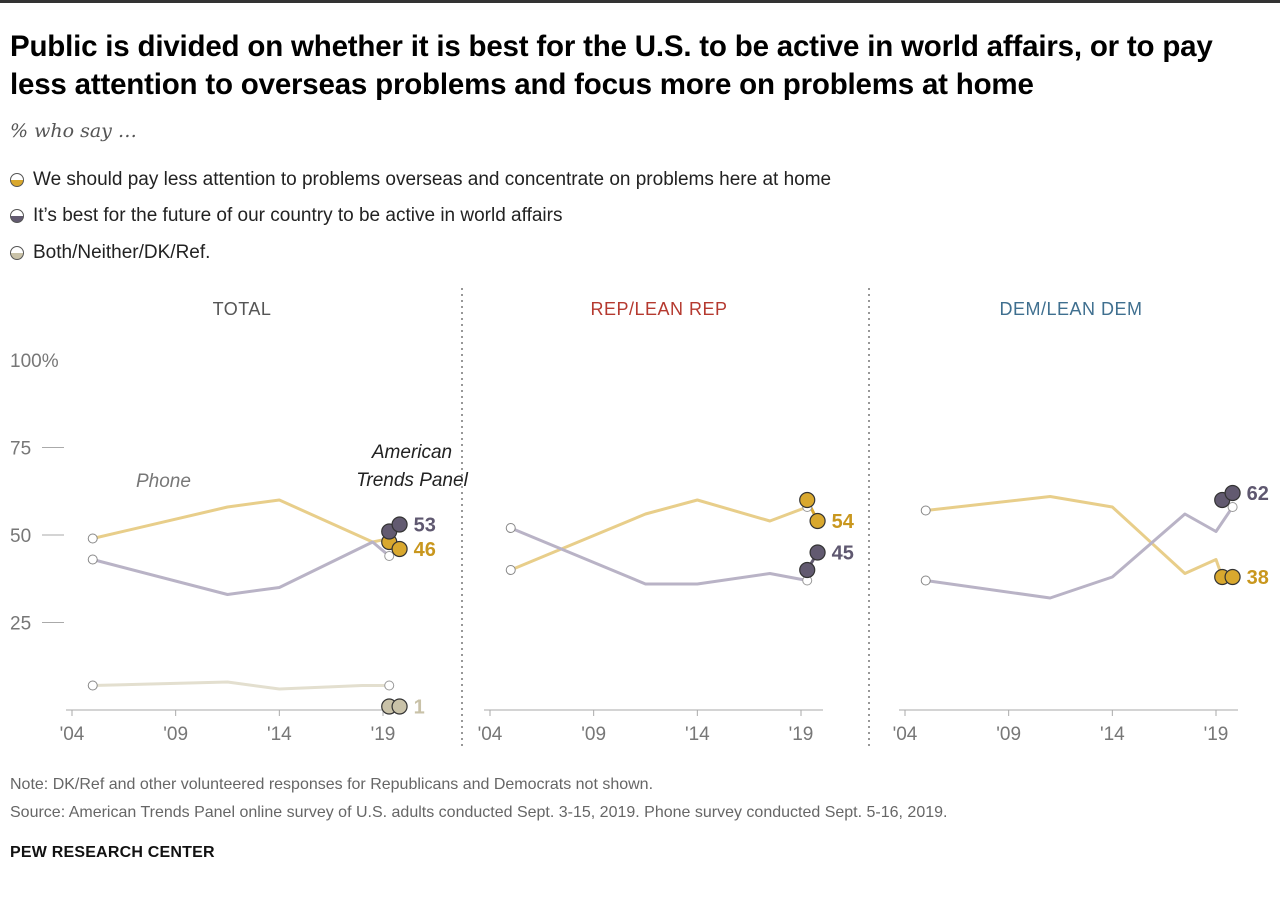 Image resolution: width=1280 pixels, height=902 pixels. Describe the element at coordinates (843, 522) in the screenshot. I see `end-value-label-1-0: 54` at that location.